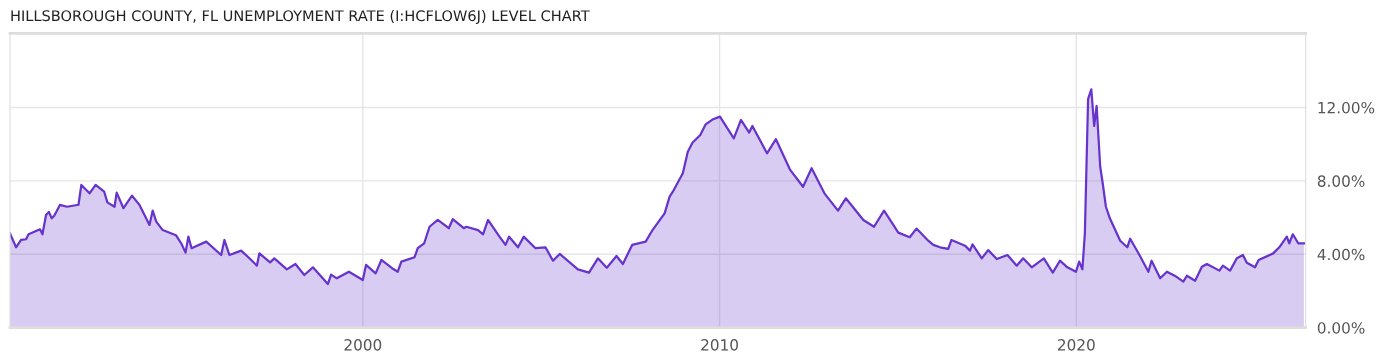  What do you see at coordinates (1076, 345) in the screenshot?
I see `x-tick-label: 2020` at bounding box center [1076, 345].